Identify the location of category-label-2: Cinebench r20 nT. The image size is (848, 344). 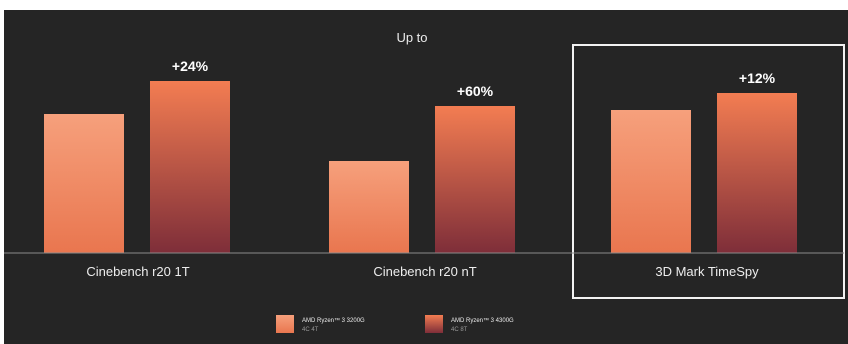
(424, 271).